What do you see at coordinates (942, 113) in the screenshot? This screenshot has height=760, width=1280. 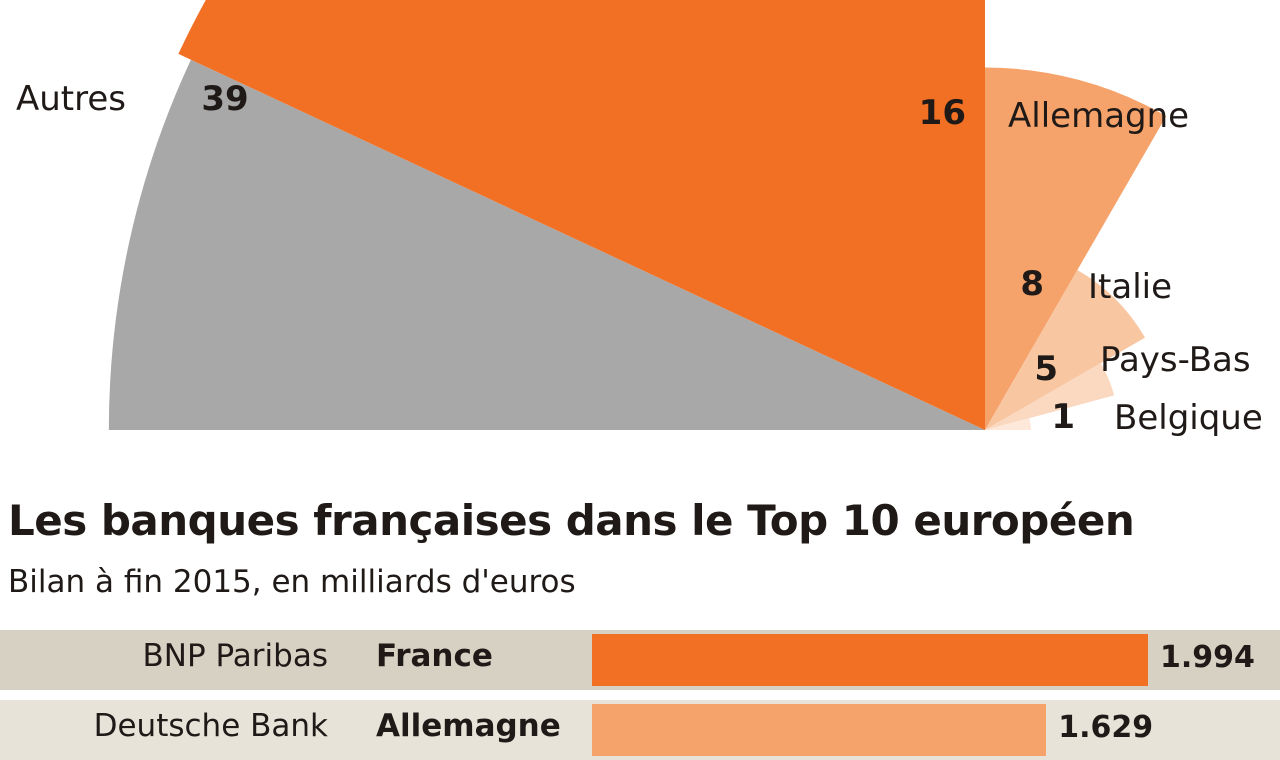 I see `slice-value-label: 16` at bounding box center [942, 113].